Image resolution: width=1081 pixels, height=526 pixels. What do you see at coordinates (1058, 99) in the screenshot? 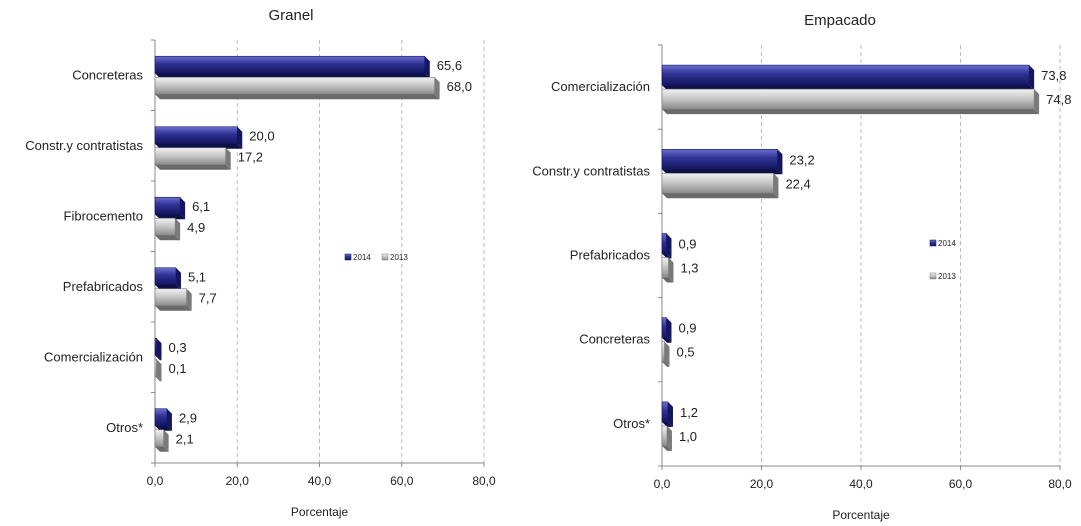
I see `value-label: 74,8` at bounding box center [1058, 99].